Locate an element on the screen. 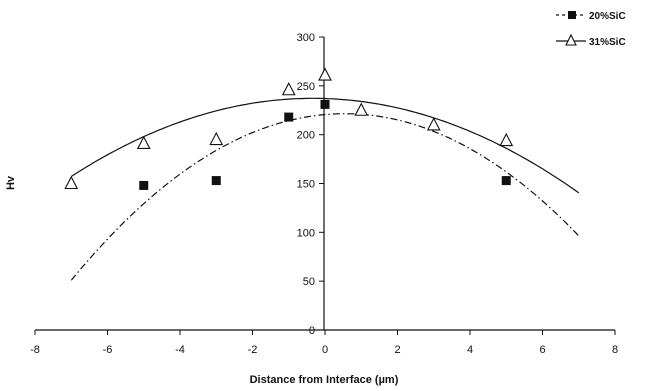 The width and height of the screenshot is (653, 391). x-tick-label: -2 is located at coordinates (253, 350).